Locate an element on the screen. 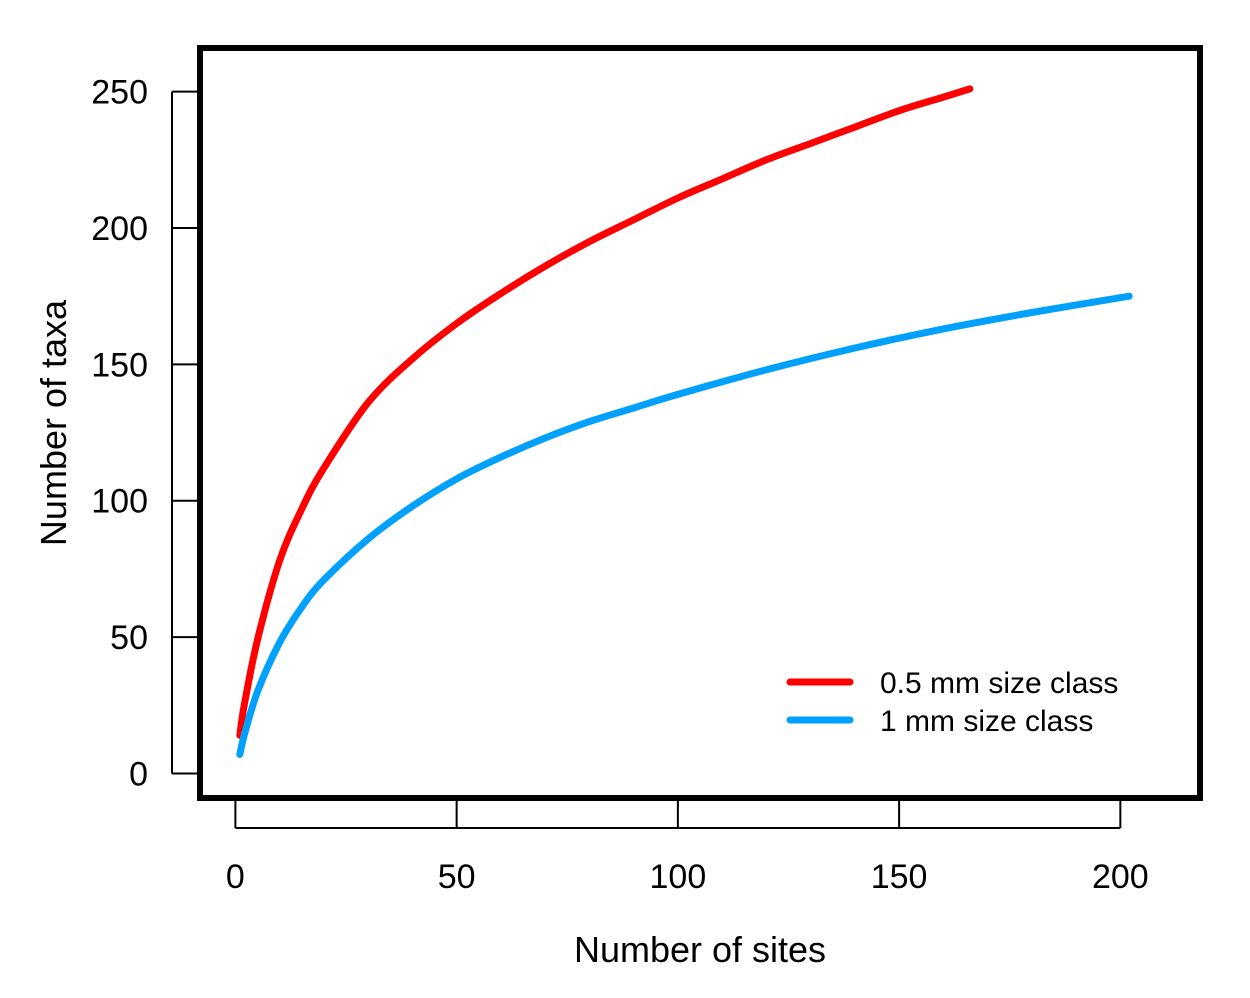 This screenshot has height=998, width=1250. legend-label-0: 0.5 mm size class is located at coordinates (999, 683).